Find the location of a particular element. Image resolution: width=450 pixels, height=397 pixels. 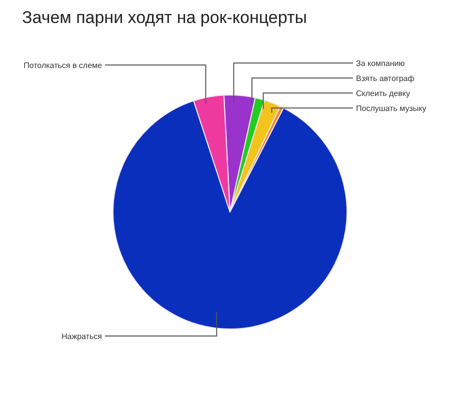

slice-label: Потолкаться в слеме is located at coordinates (63, 65).